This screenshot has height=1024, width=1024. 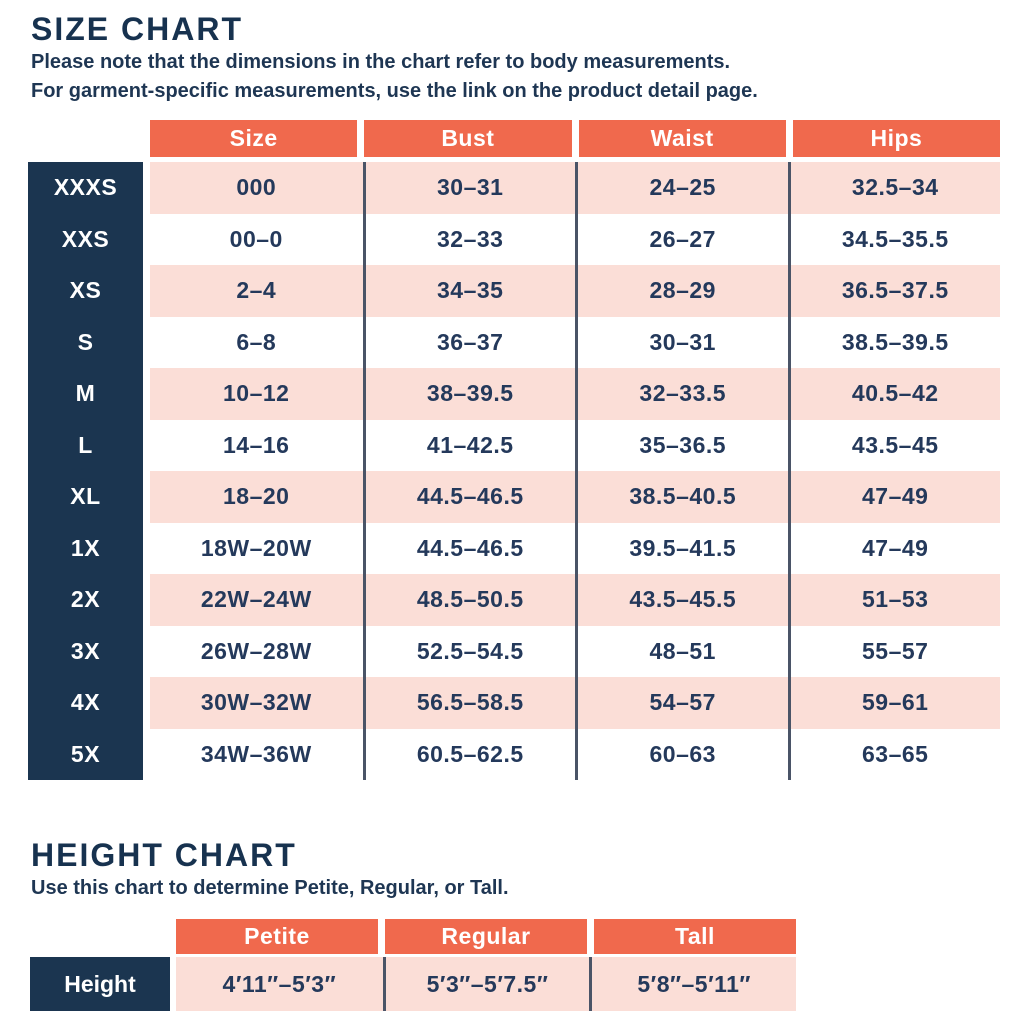 What do you see at coordinates (681, 239) in the screenshot?
I see `cell-waist: 26–27` at bounding box center [681, 239].